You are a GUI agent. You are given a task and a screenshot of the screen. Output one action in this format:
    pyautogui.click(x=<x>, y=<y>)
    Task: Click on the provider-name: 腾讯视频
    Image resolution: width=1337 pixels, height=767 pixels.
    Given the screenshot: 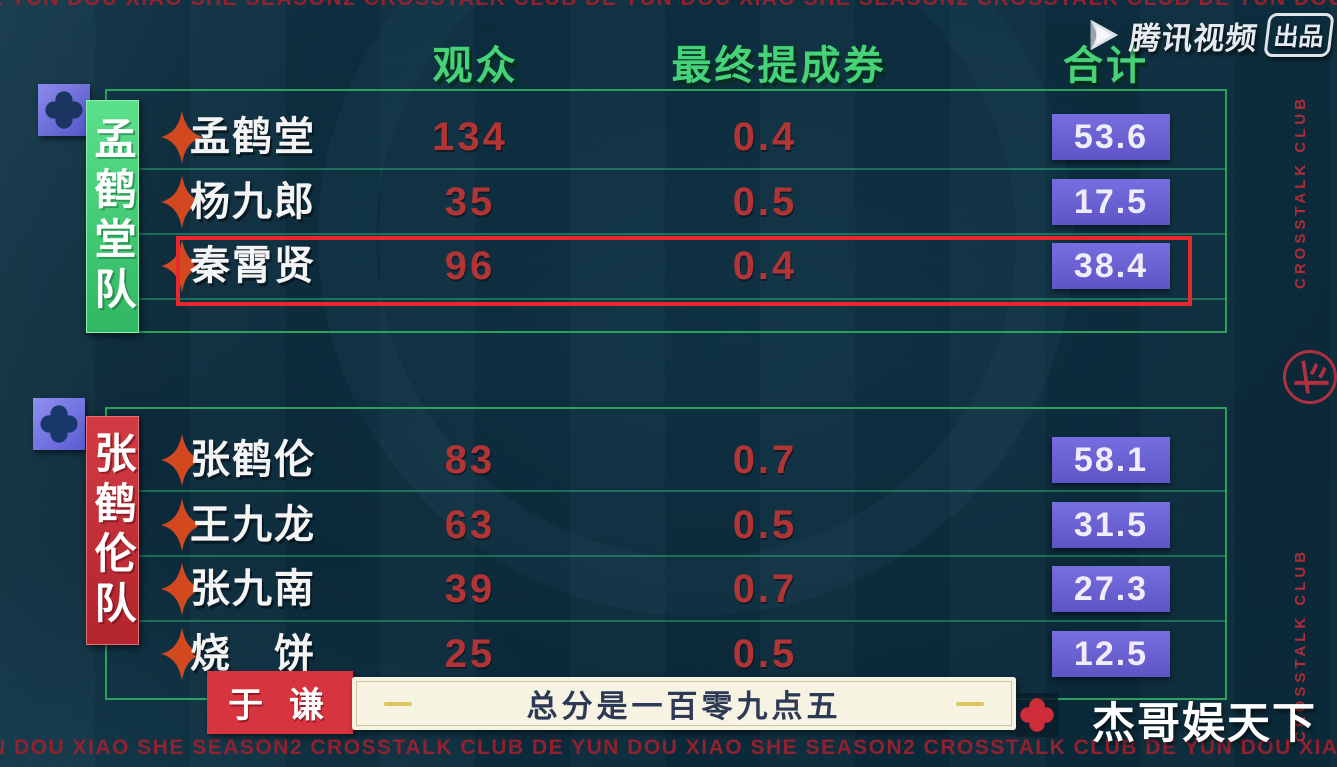 What is the action you would take?
    pyautogui.click(x=1193, y=38)
    